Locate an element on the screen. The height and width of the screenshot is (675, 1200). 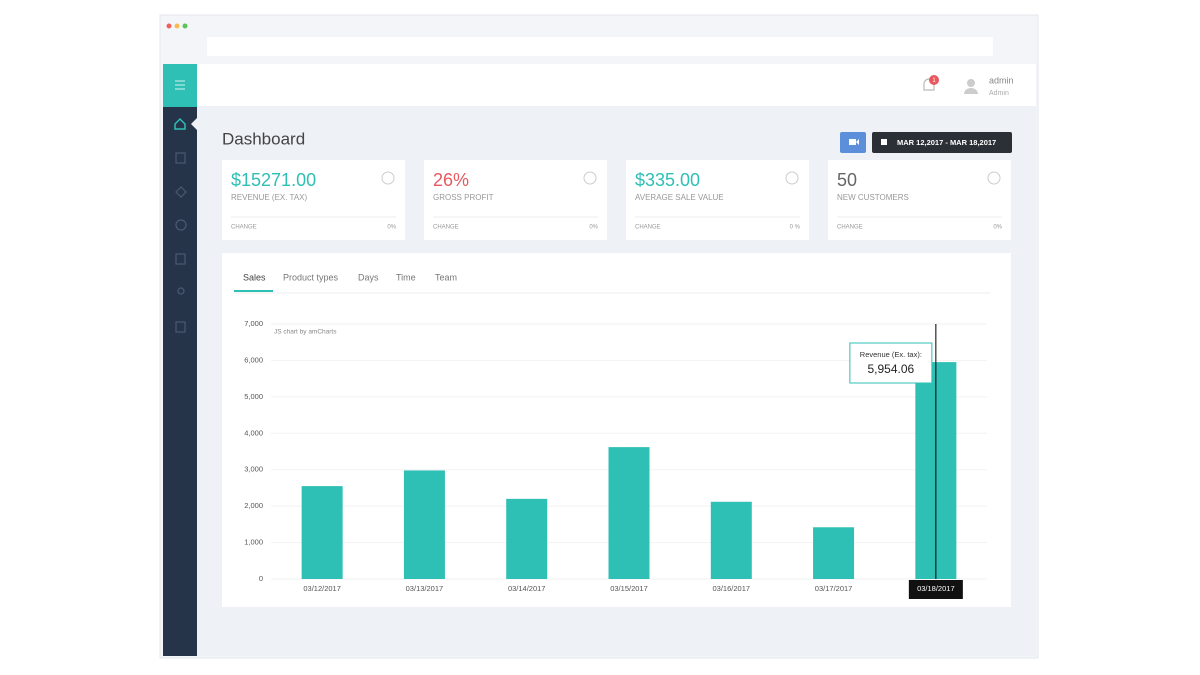
y-tick-label: 1,000 is located at coordinates (253, 542).